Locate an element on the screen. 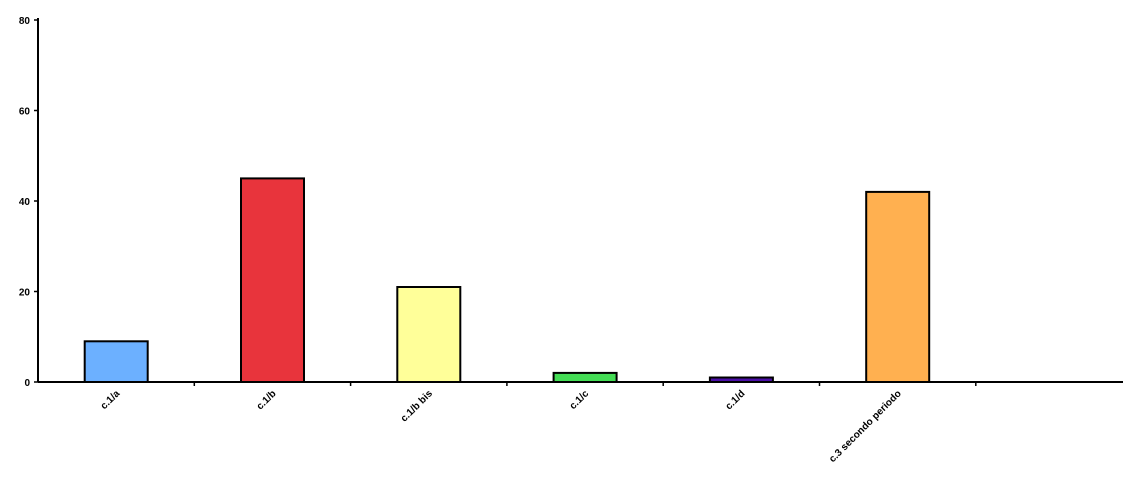 The width and height of the screenshot is (1123, 490). bar-c-3-secondo-periodo is located at coordinates (898, 286).